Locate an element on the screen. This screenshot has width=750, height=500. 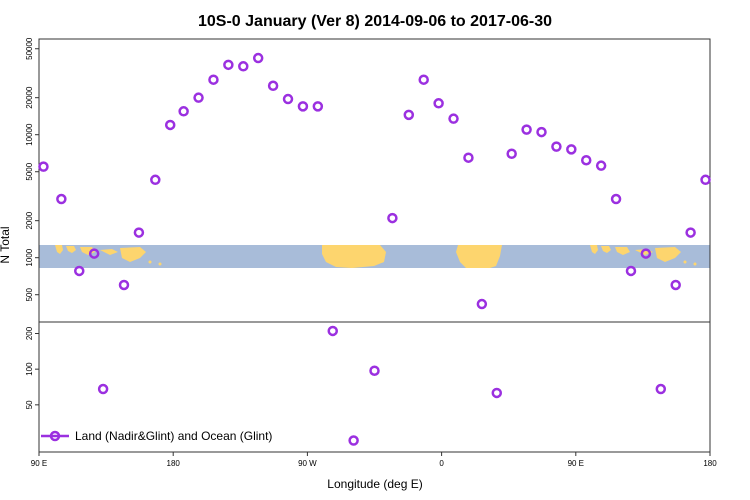
y-axis-upper: 500 1000 2000 5000 10000 20000 50000 is located at coordinates (32, 169).